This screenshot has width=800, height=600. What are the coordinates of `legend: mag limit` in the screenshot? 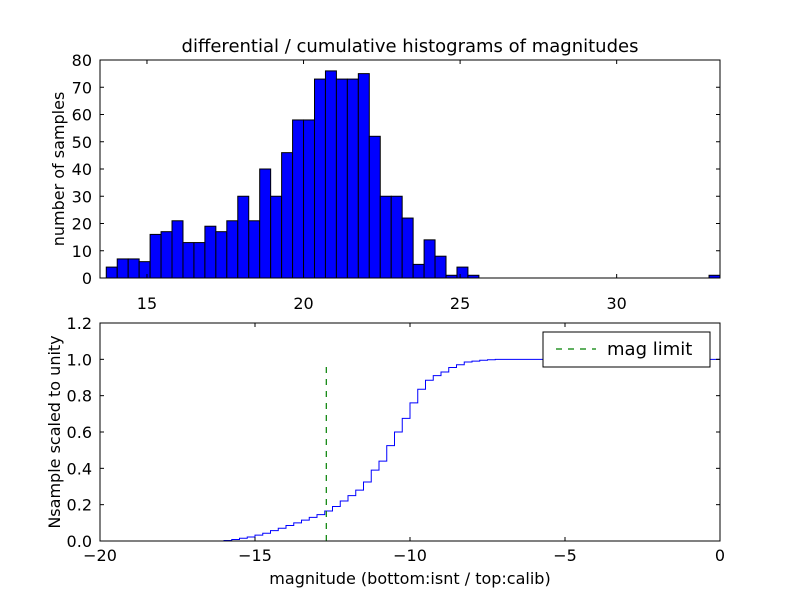 It's located at (626, 349).